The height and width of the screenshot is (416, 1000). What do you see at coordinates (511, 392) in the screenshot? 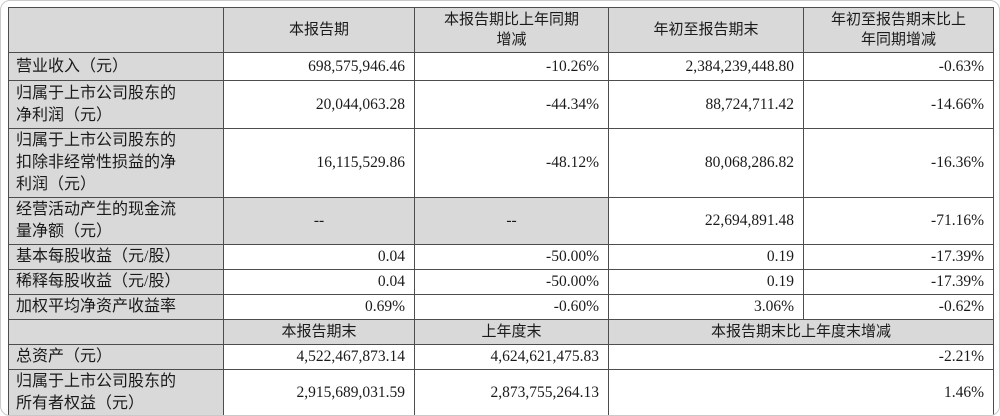
I see `value-cell: 2,873,755,264.13` at bounding box center [511, 392].